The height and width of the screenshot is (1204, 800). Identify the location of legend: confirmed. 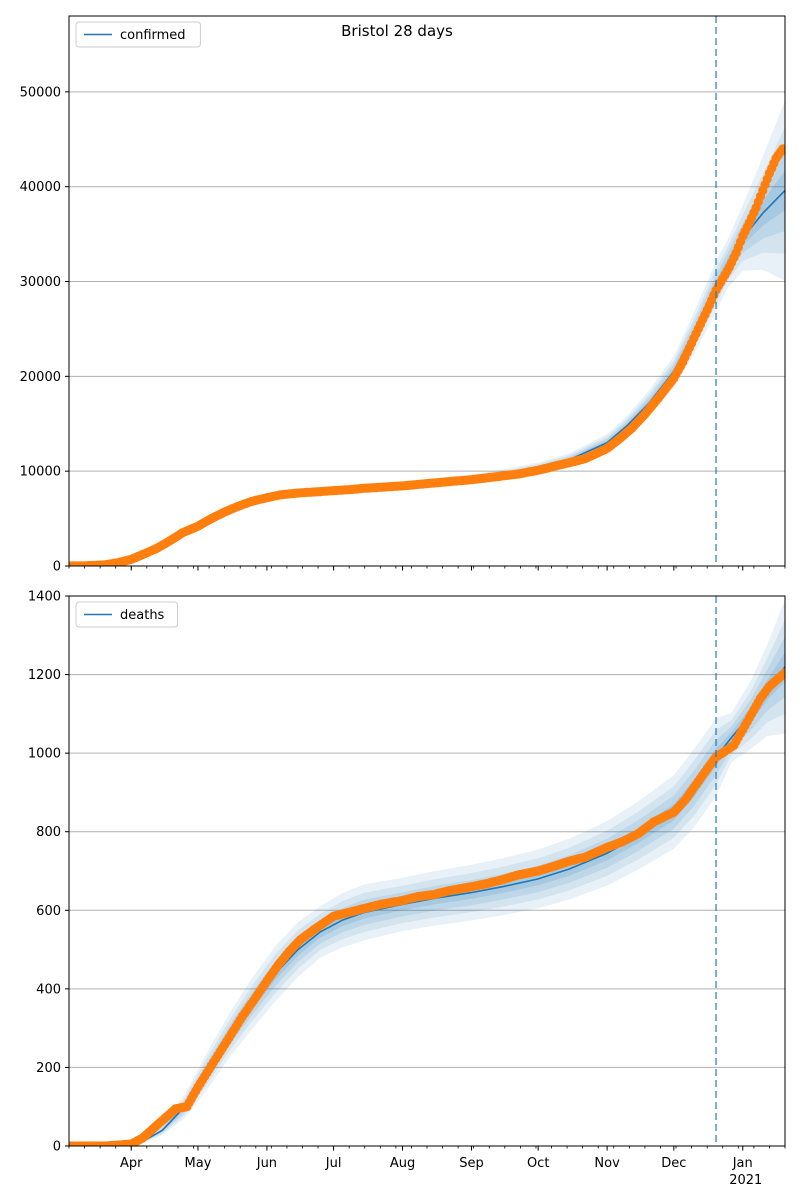
(138, 34).